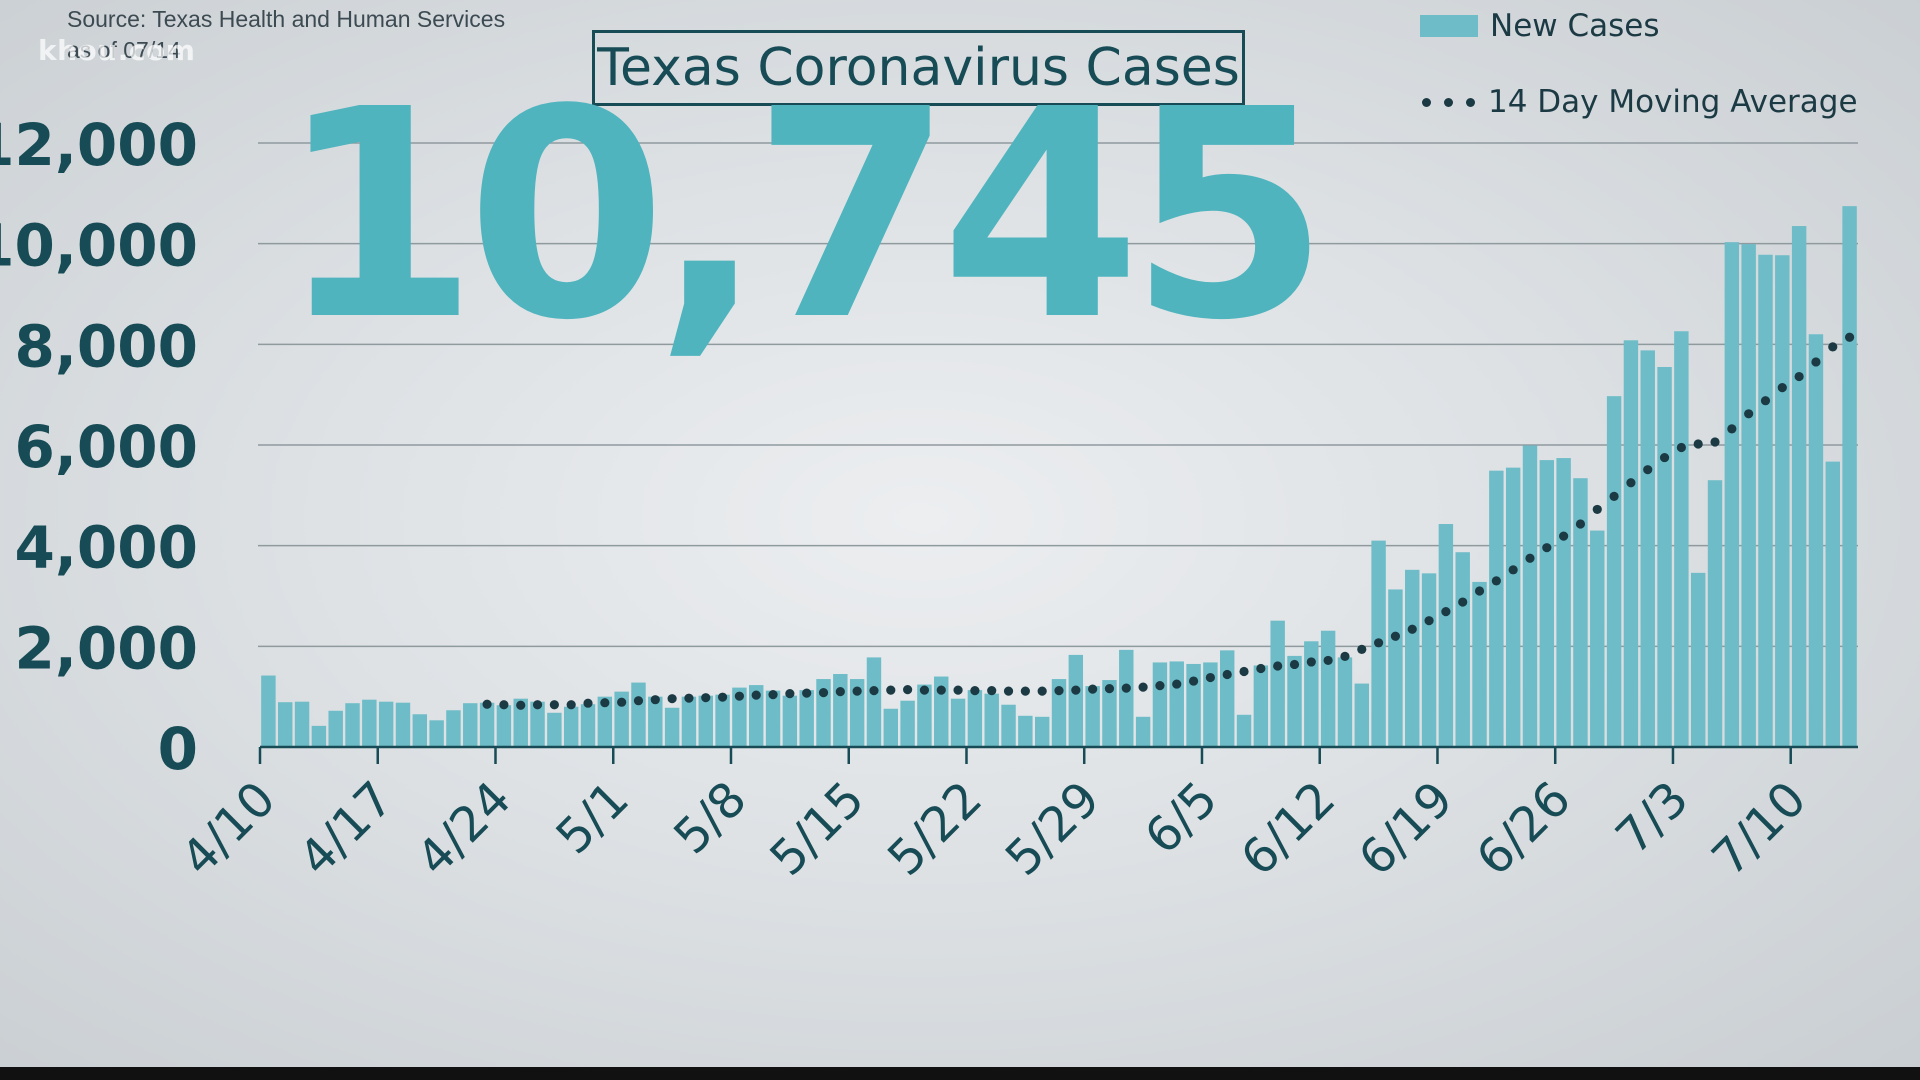 The height and width of the screenshot is (1080, 1920). Describe the element at coordinates (124, 50) in the screenshot. I see `as-of-date: as of 07/14` at that location.